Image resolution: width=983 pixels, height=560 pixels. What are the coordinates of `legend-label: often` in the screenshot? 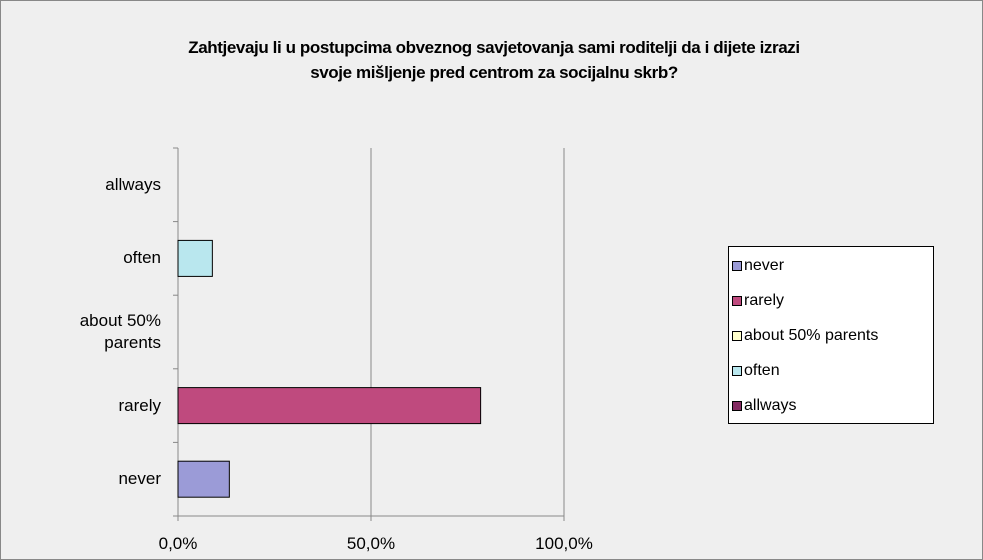 It's located at (762, 370).